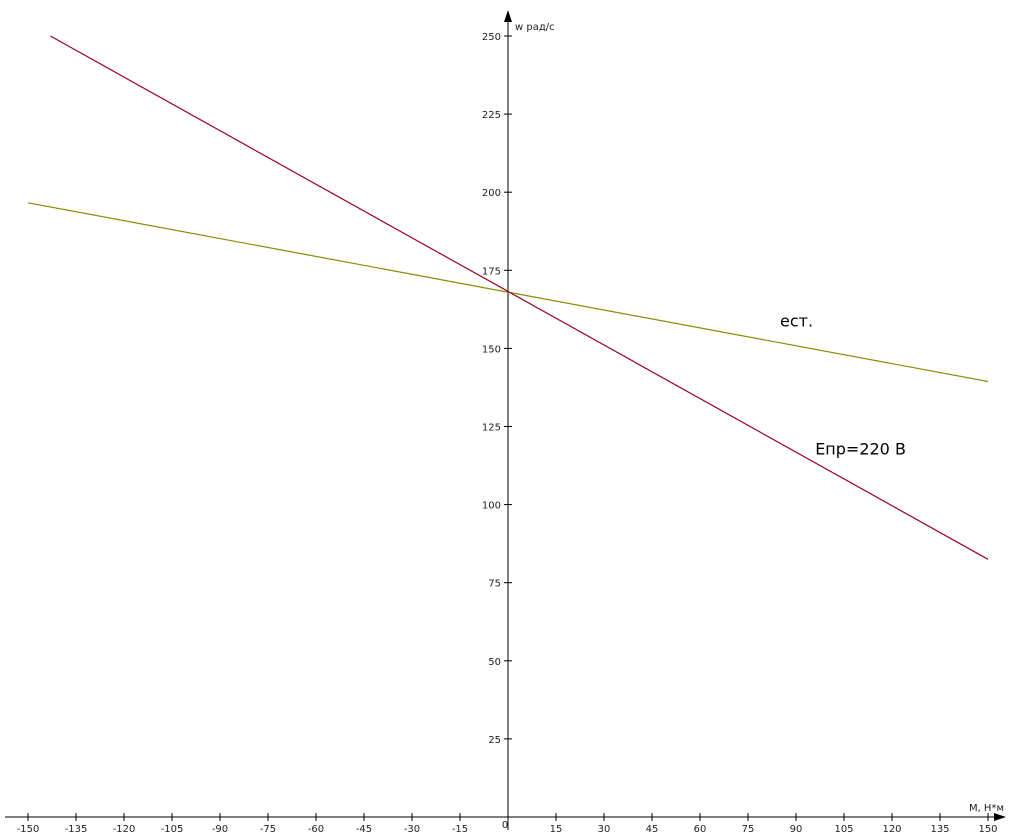 This screenshot has height=839, width=1018. I want to click on y-tick-label: 175, so click(491, 271).